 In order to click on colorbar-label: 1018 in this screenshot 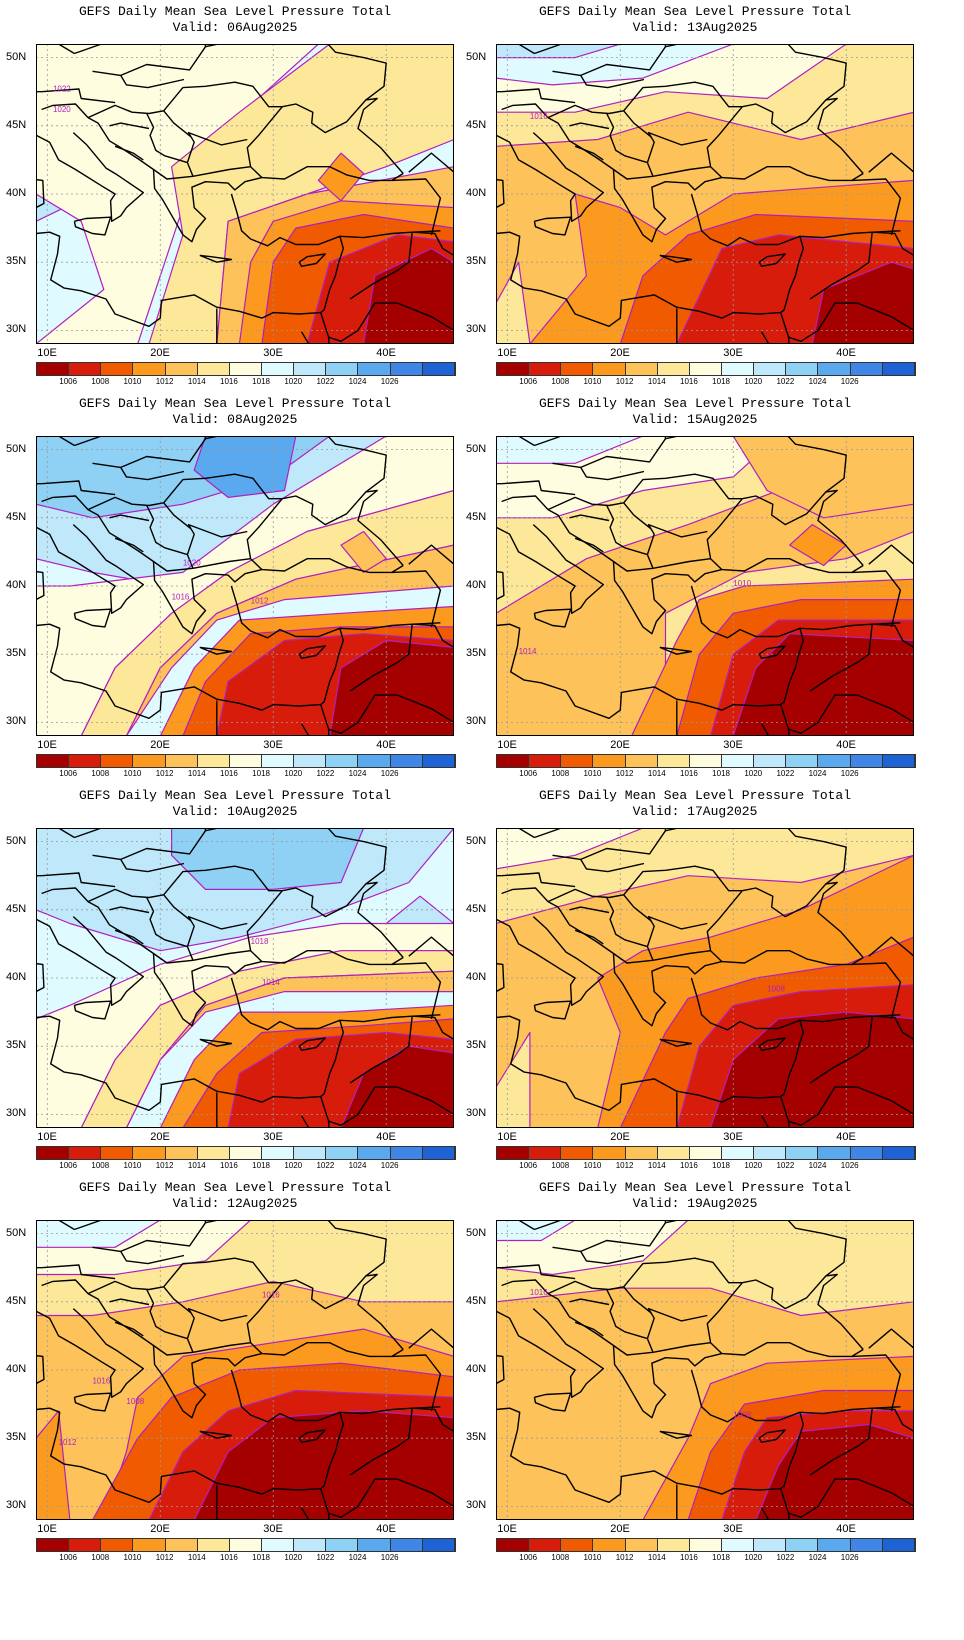, I will do `click(721, 1557)`.